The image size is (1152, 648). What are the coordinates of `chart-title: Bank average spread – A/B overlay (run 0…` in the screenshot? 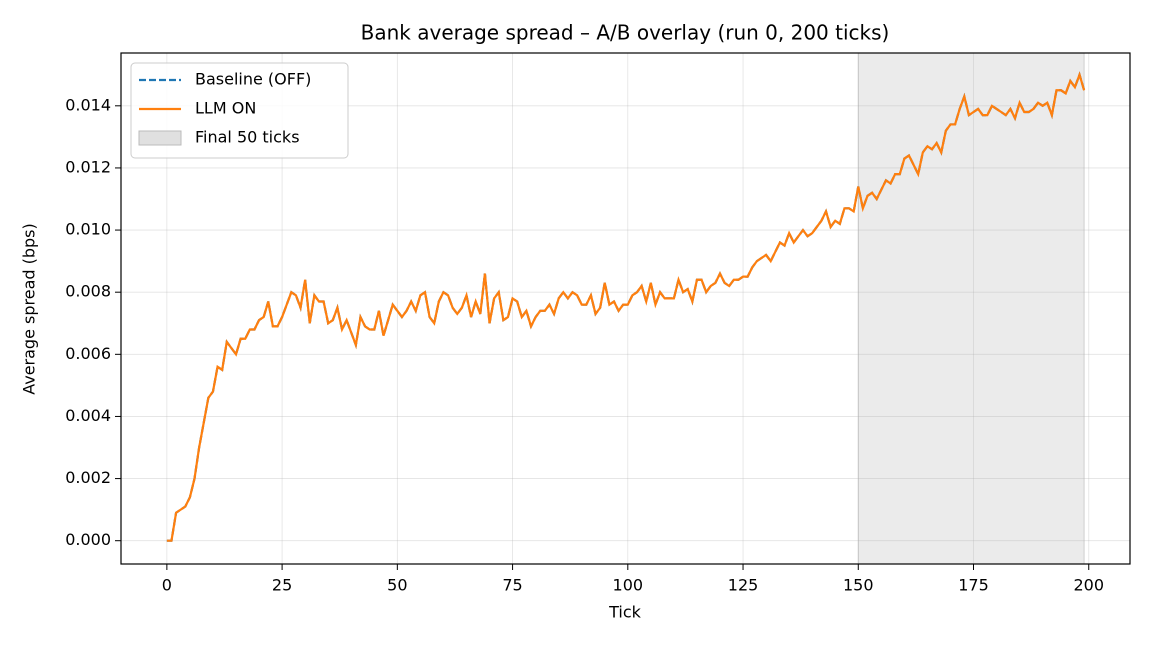 It's located at (625, 33).